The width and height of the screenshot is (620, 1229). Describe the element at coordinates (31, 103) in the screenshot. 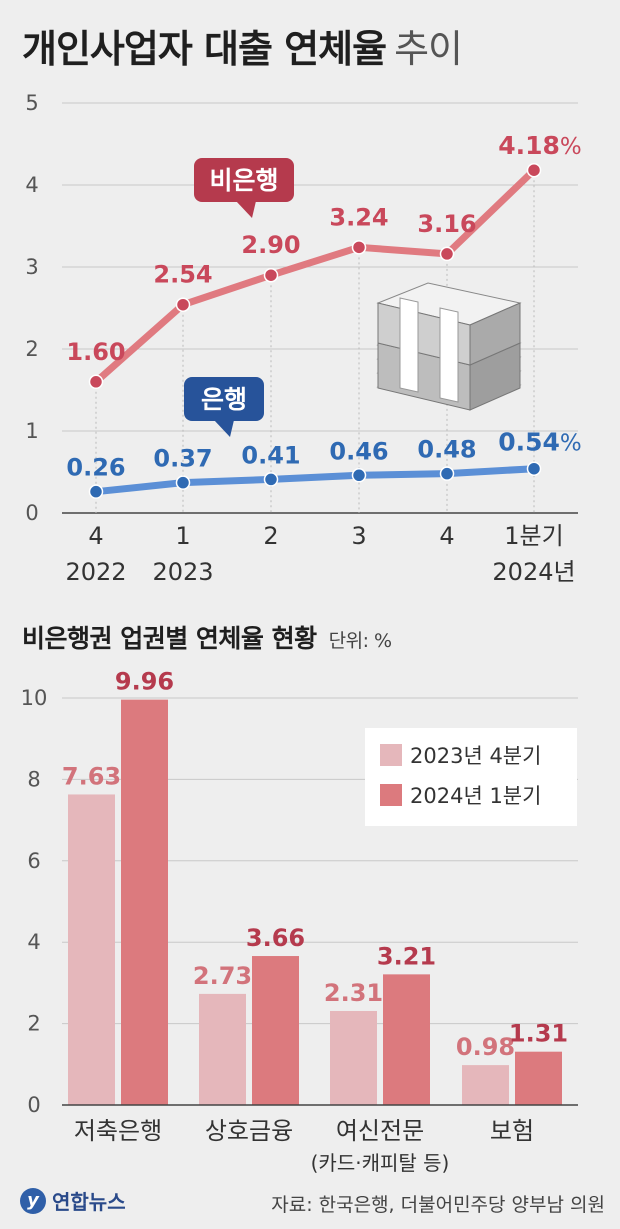

I see `y-tick-label: 5` at that location.